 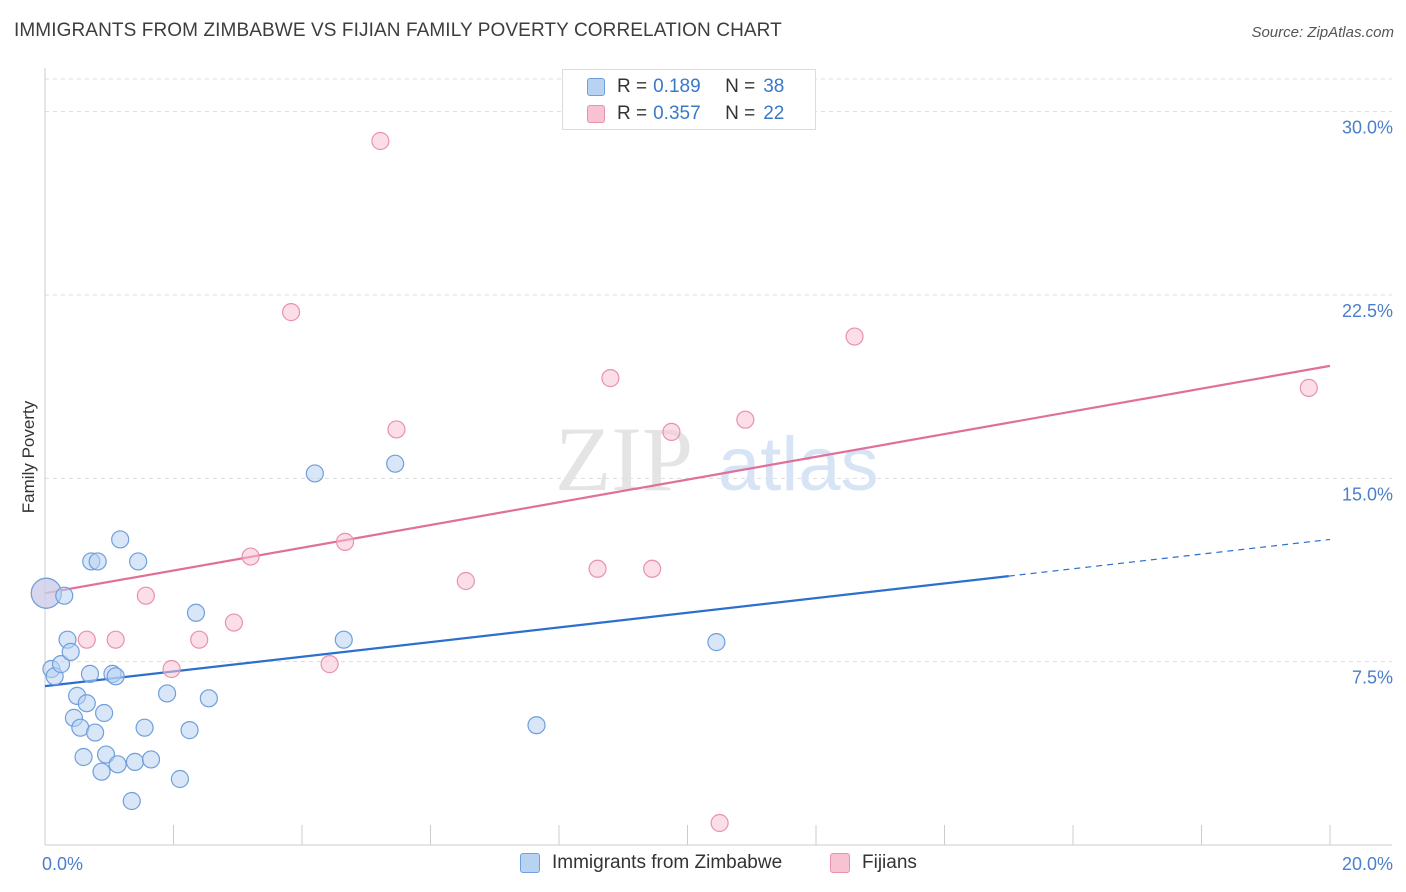 I want to click on legend-n-value: 38, so click(x=774, y=86).